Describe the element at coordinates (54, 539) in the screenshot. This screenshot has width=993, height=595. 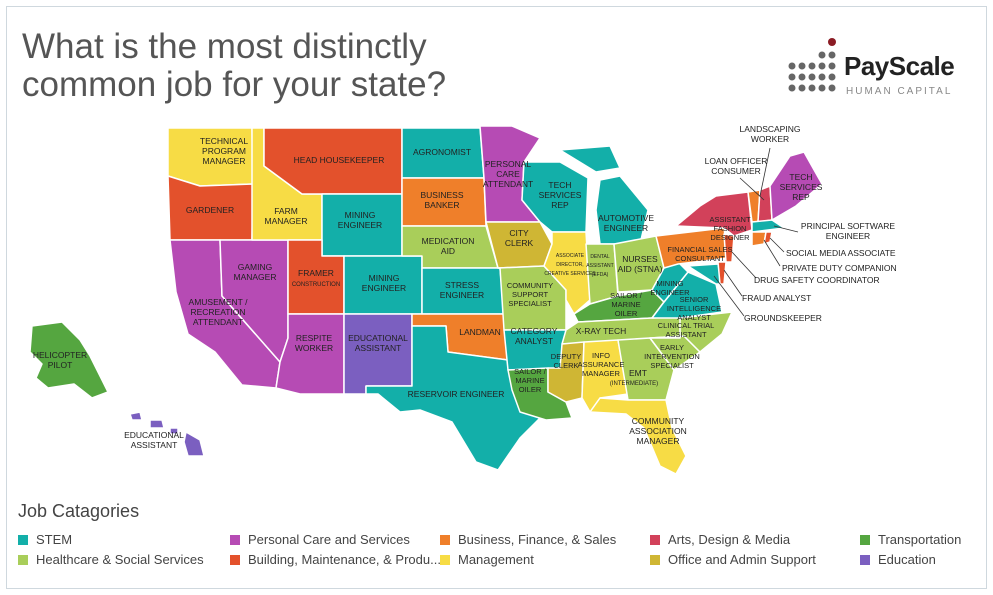
I see `legend-label: STEM` at that location.